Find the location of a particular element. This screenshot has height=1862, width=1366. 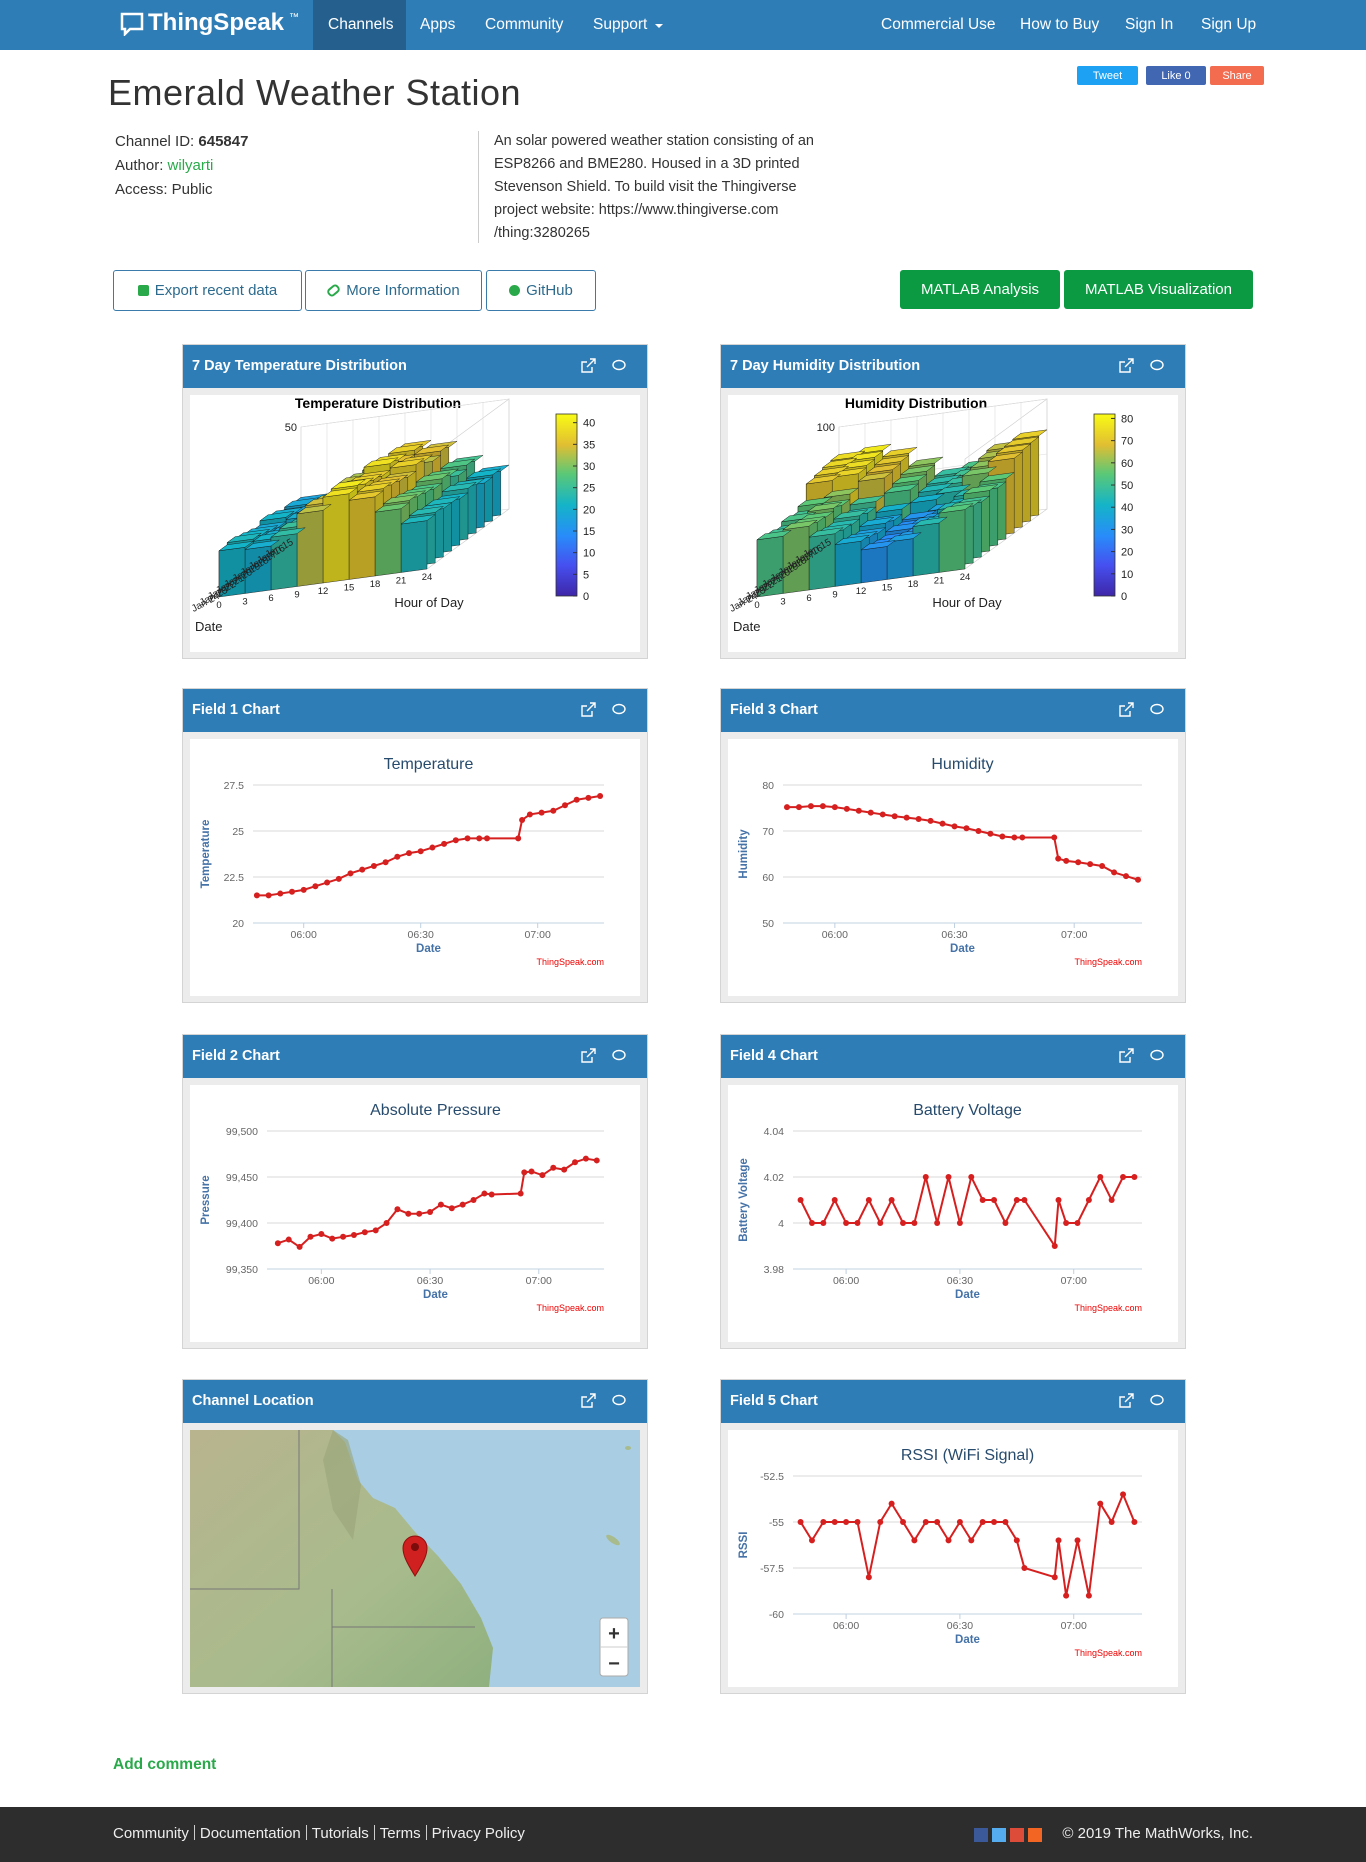

nav-link: Sign Up is located at coordinates (1229, 24).